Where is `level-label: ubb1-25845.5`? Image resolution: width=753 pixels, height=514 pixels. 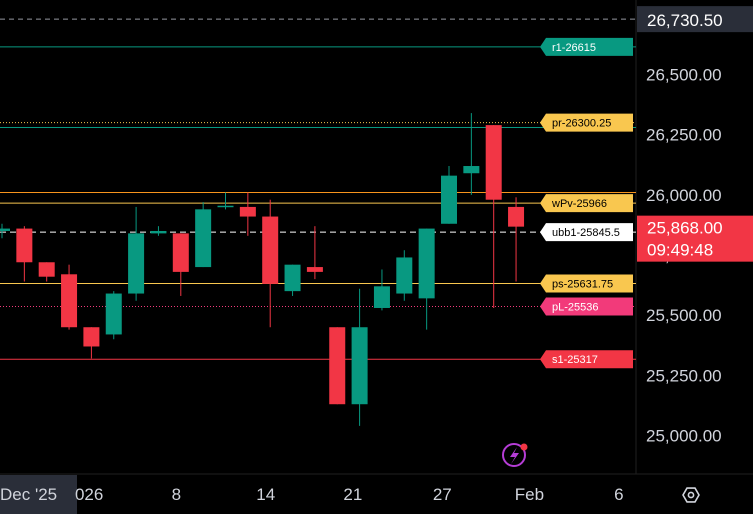 level-label: ubb1-25845.5 is located at coordinates (586, 232).